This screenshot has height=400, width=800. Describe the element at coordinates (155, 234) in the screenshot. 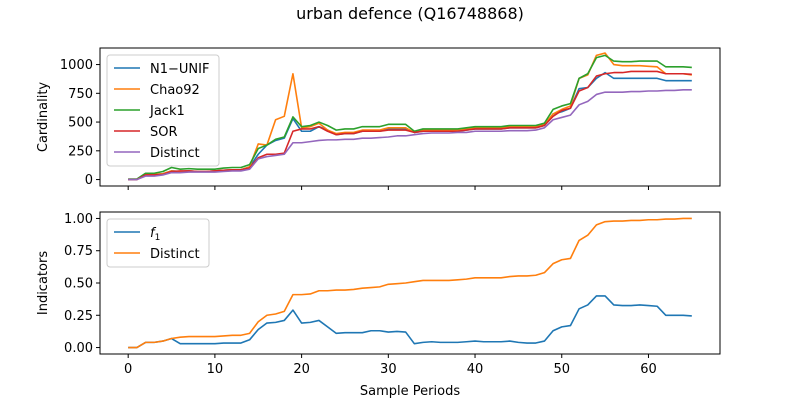

I see `legend-label: f1` at that location.